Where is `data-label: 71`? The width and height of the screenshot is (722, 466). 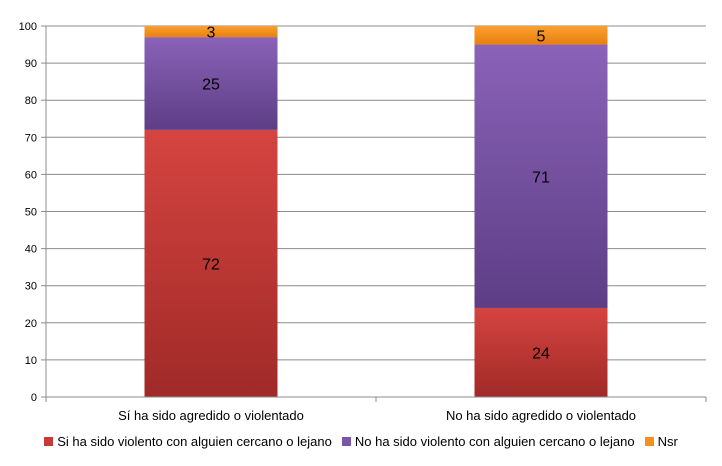
data-label: 71 is located at coordinates (541, 177).